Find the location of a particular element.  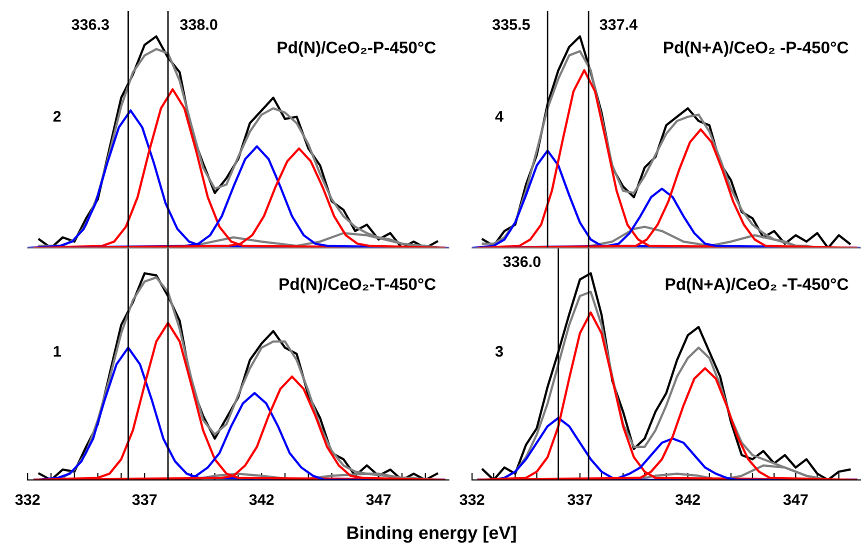

ref-line-label: 336.3 is located at coordinates (90, 24).